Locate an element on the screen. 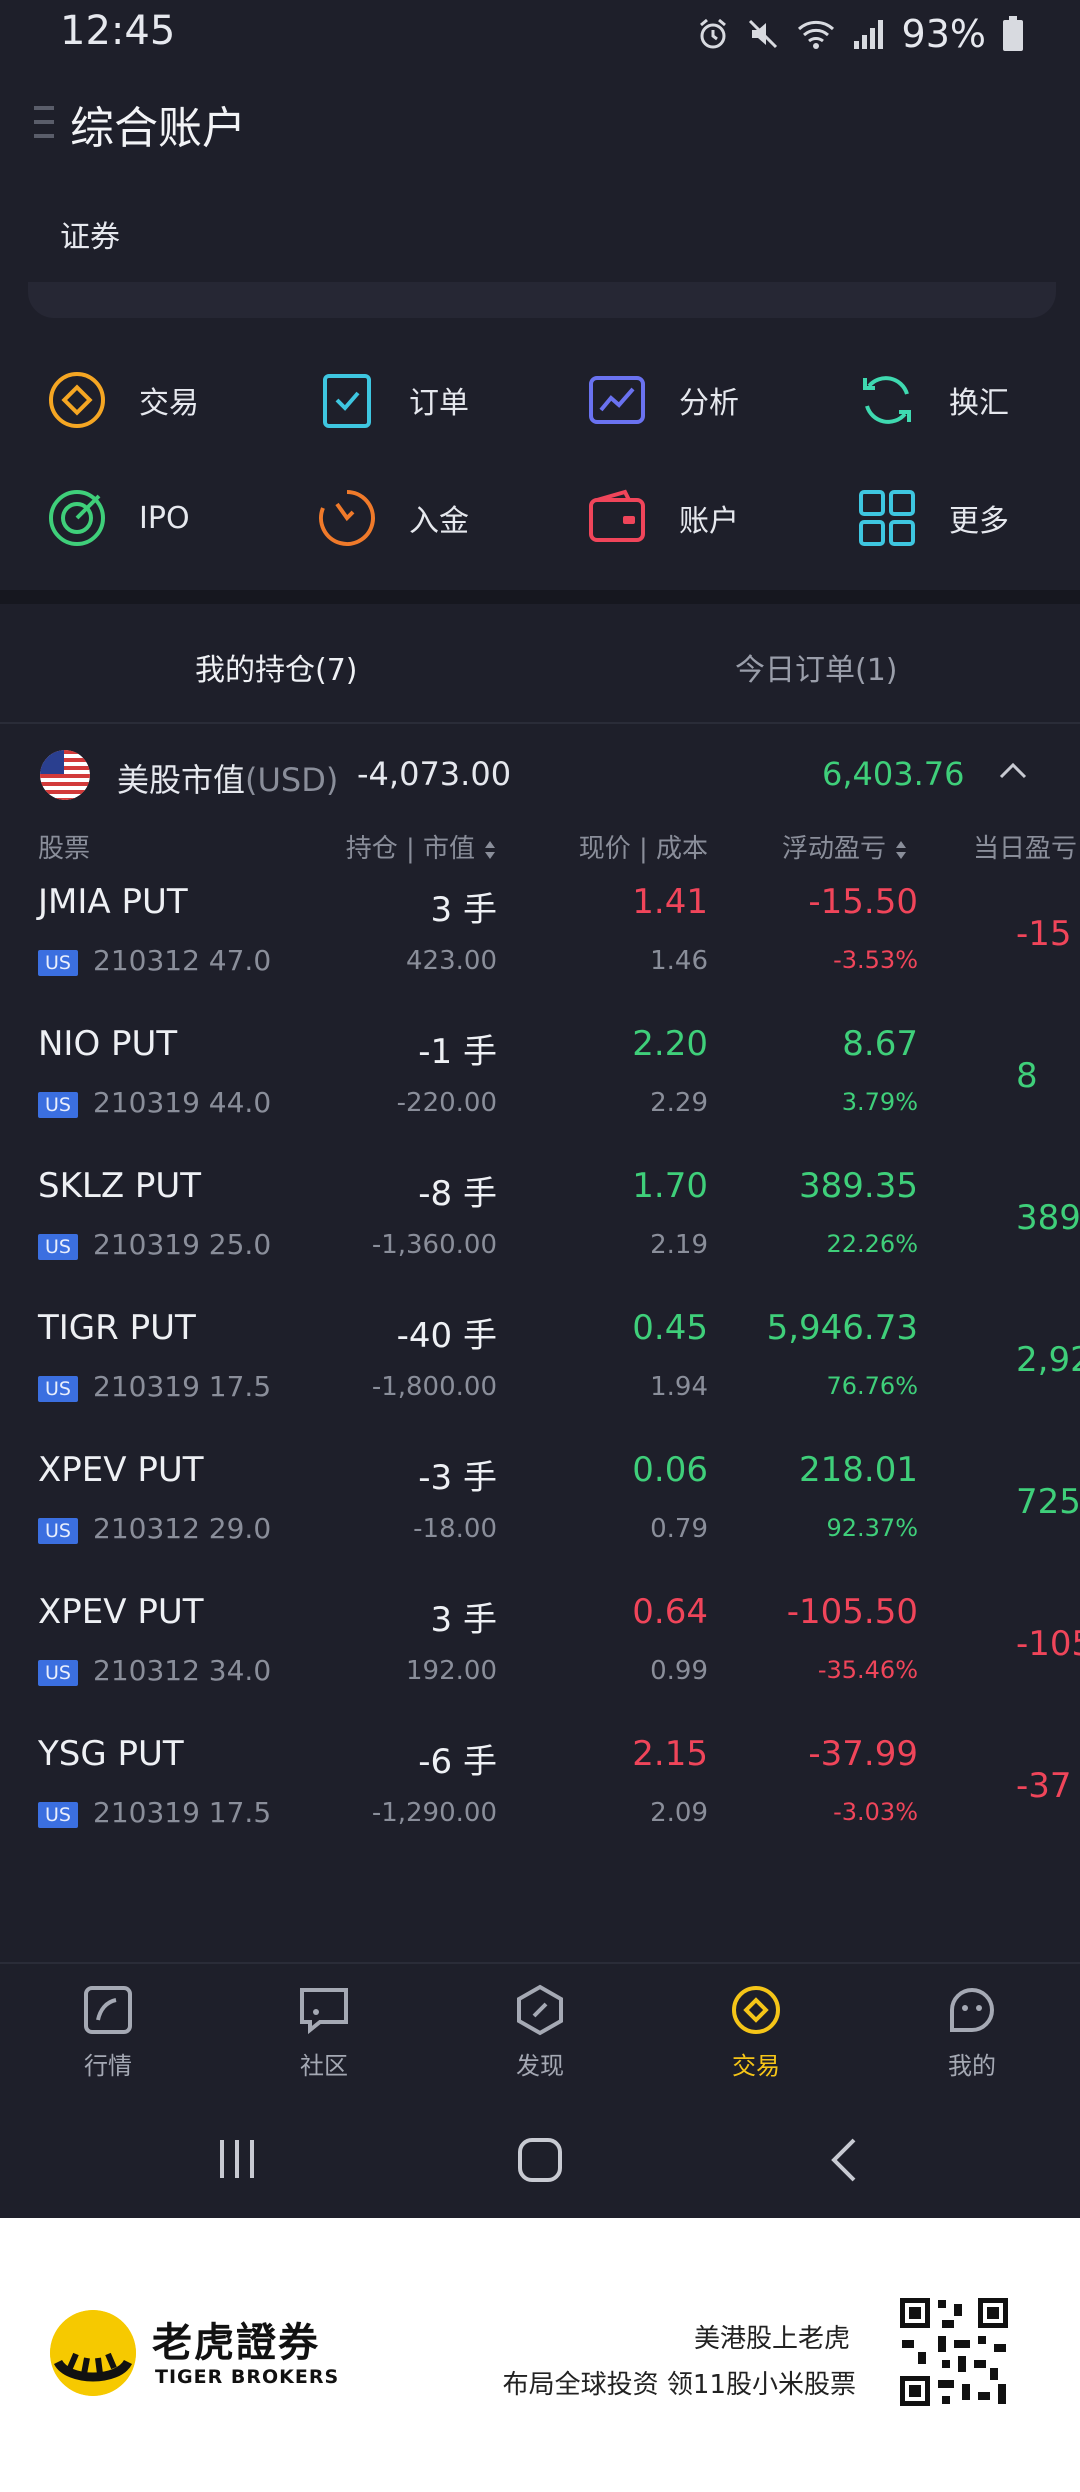 The height and width of the screenshot is (2492, 1080). cost-price: 2.19 is located at coordinates (679, 1245).